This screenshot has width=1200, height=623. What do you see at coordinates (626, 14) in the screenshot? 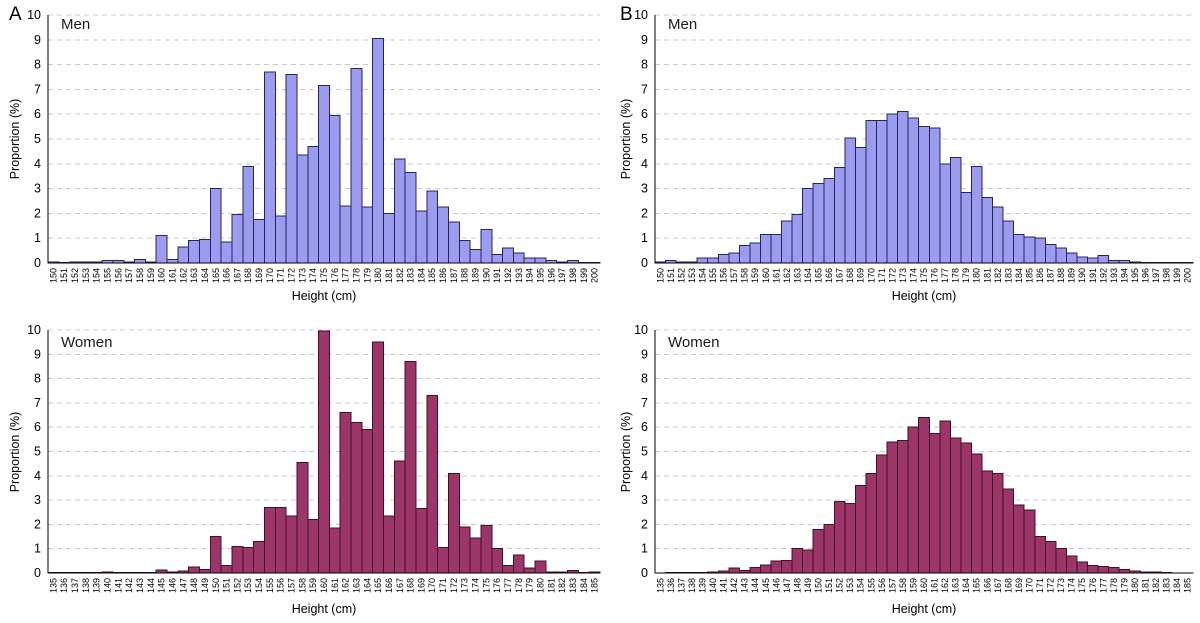
I see `figure-label-b: B` at bounding box center [626, 14].